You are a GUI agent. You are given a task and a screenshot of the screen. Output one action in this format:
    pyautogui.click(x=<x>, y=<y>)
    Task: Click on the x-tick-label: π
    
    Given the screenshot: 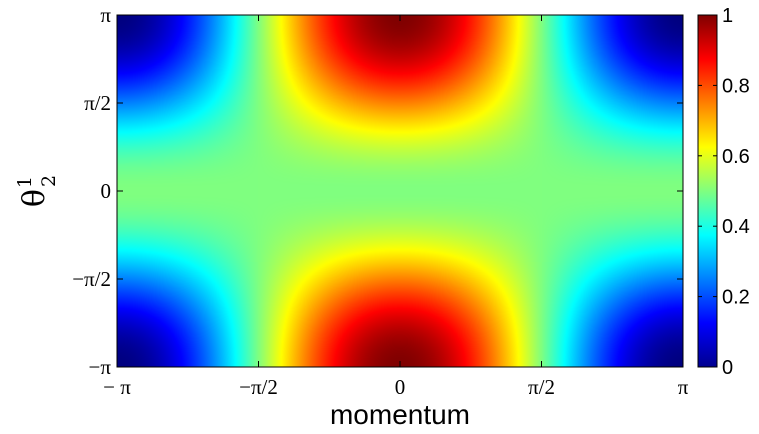 What is the action you would take?
    pyautogui.click(x=683, y=387)
    